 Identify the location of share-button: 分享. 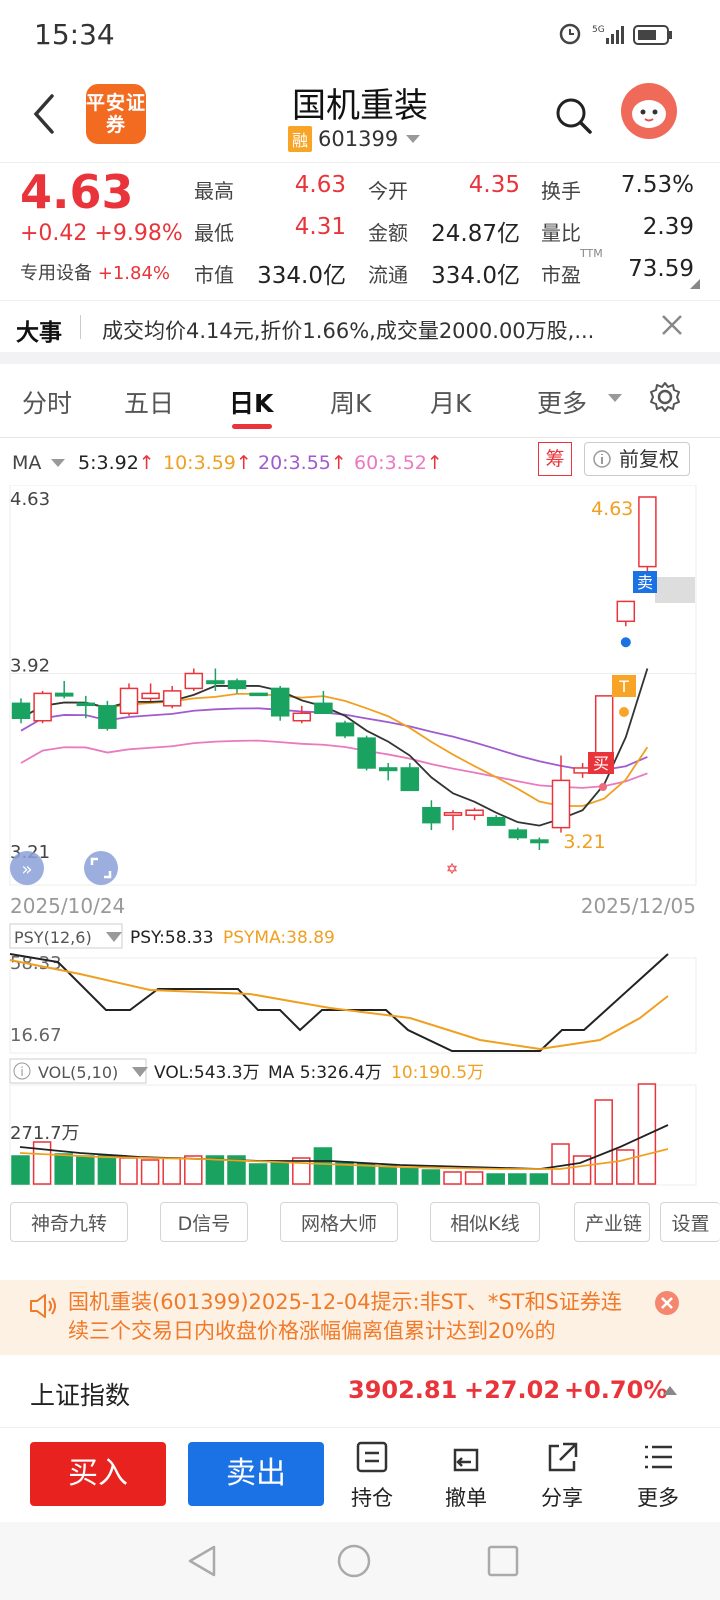
(562, 1476).